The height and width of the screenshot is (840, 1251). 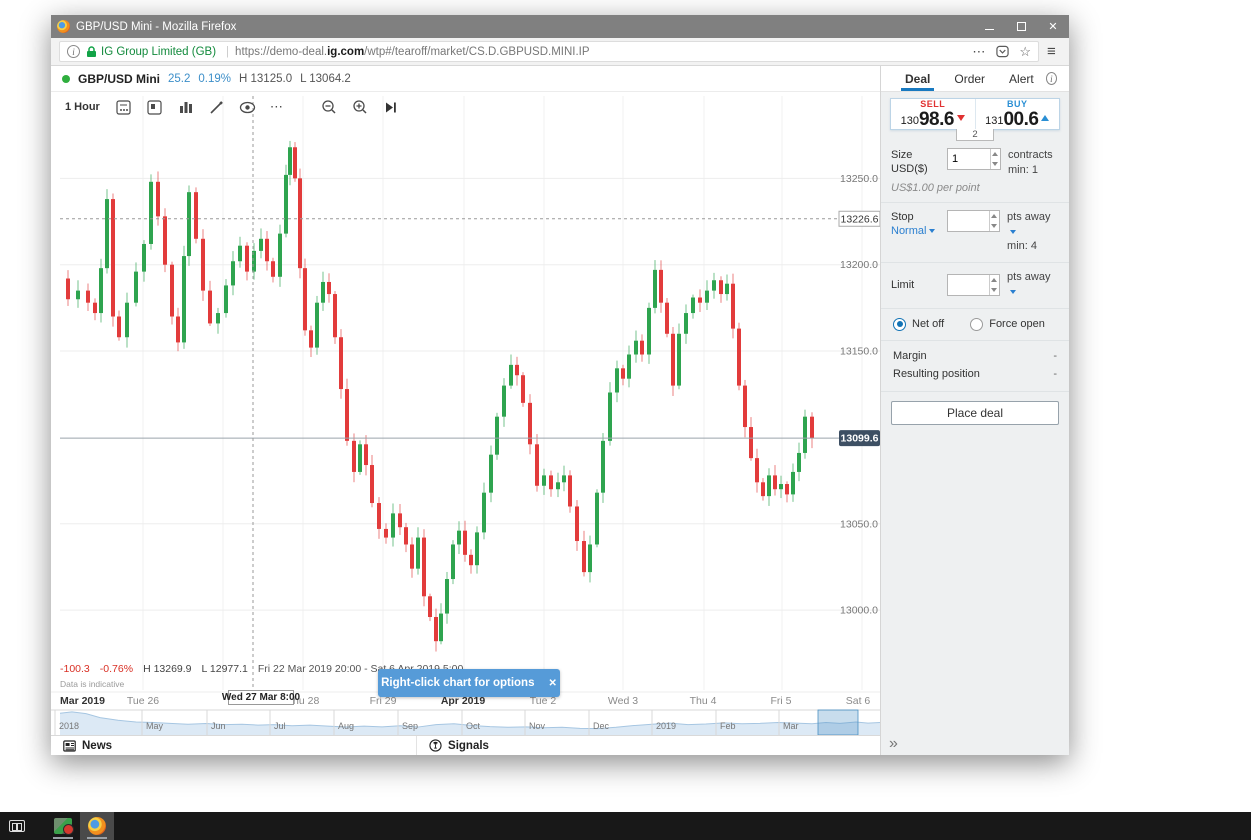 I want to click on interval-selector: 1 Hour, so click(x=82, y=107).